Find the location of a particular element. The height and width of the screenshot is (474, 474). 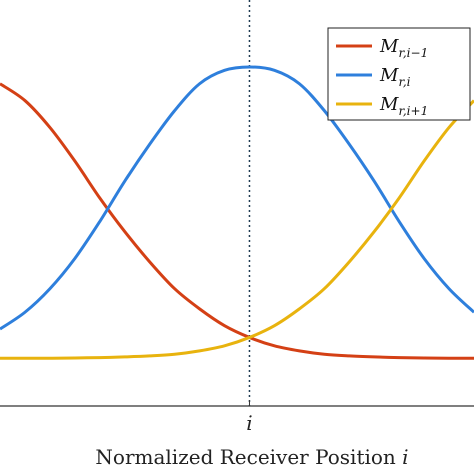

legend-items: Mr,i−1 Mr,i Mr,i+1 is located at coordinates (382, 77).